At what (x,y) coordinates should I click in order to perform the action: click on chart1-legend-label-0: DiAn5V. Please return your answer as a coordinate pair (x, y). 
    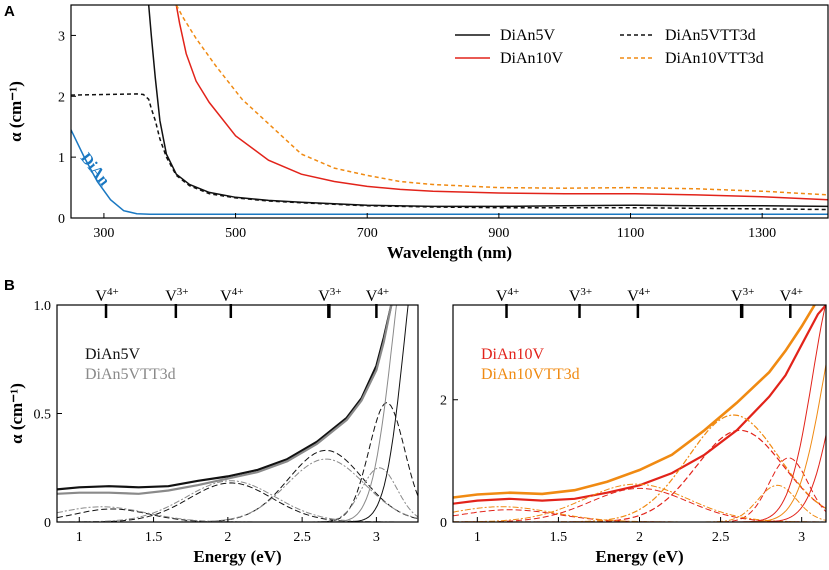
    Looking at the image, I should click on (113, 354).